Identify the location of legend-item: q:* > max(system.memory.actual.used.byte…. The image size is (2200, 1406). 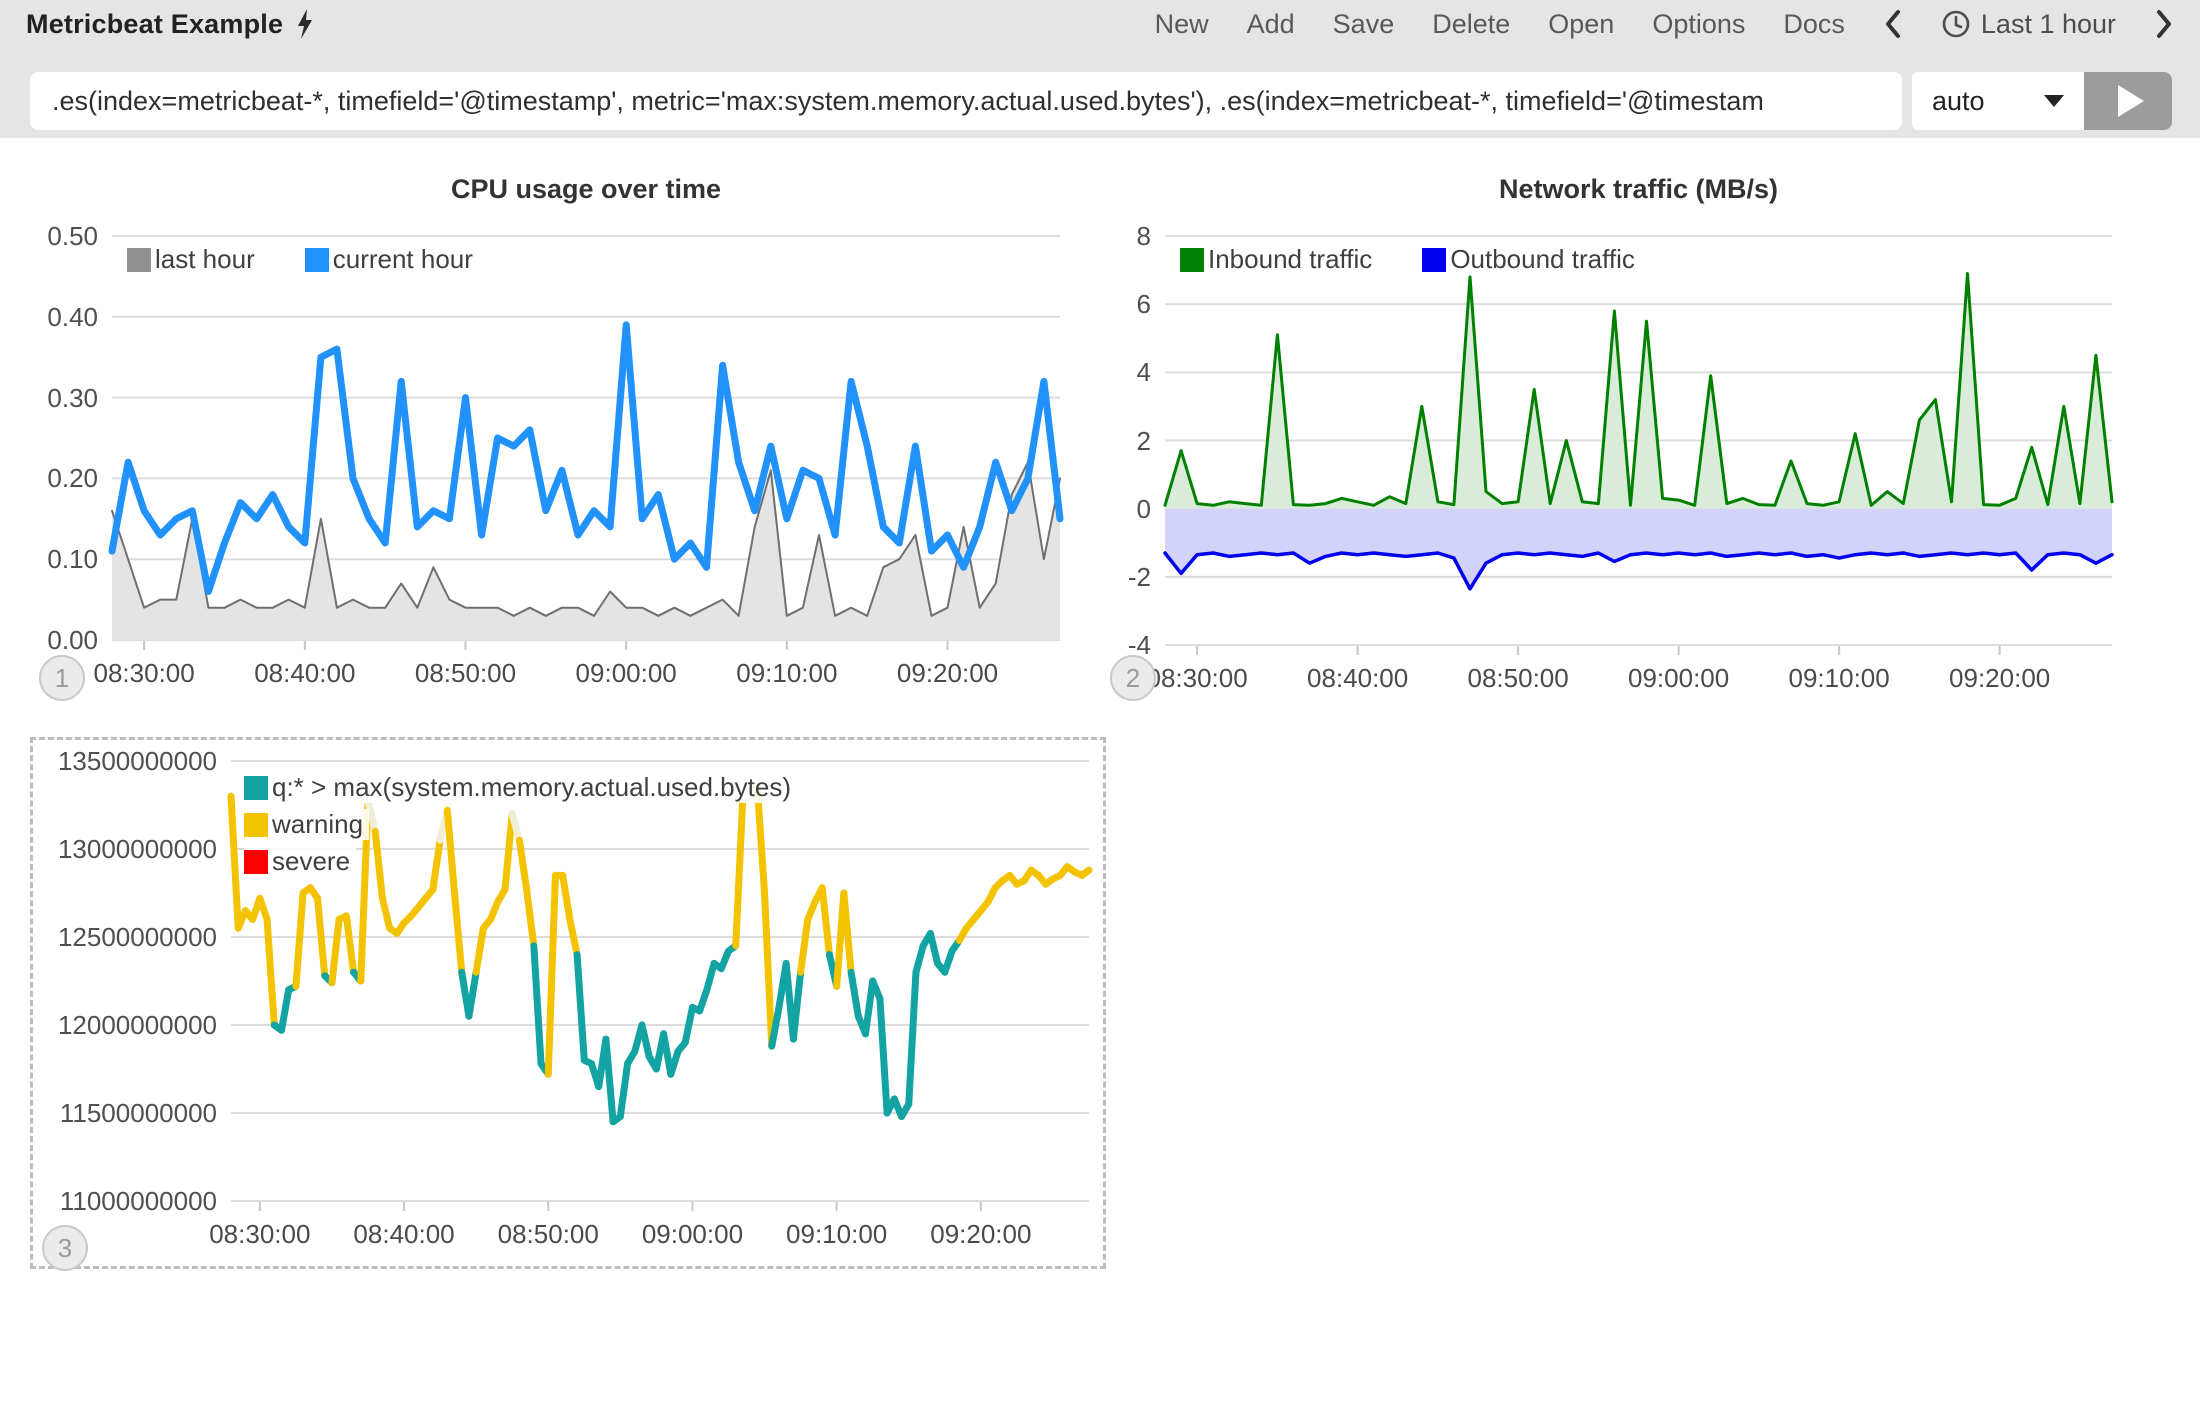
(520, 787).